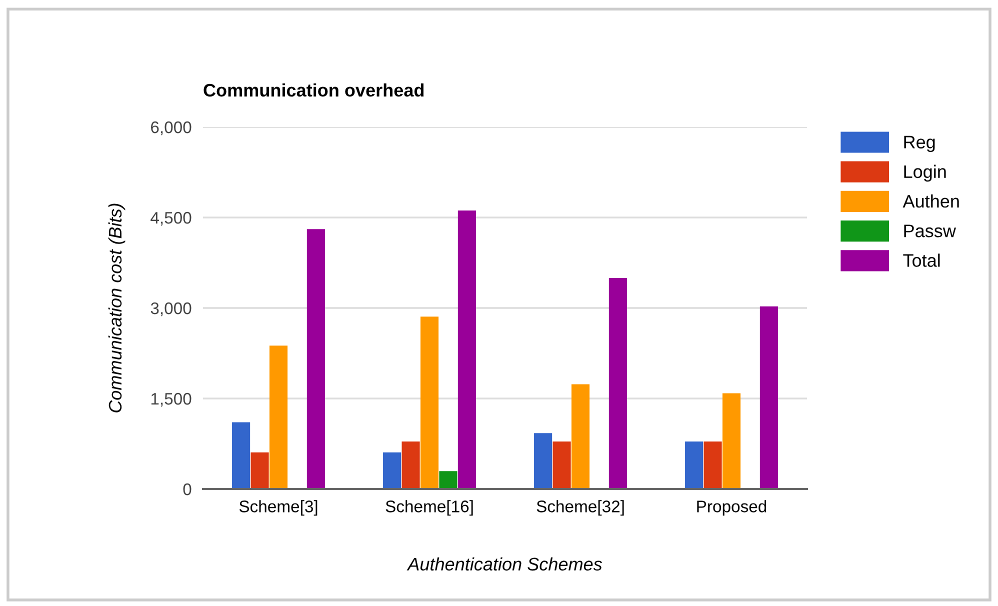 The height and width of the screenshot is (606, 998). What do you see at coordinates (187, 489) in the screenshot?
I see `y-tick-label: 0` at bounding box center [187, 489].